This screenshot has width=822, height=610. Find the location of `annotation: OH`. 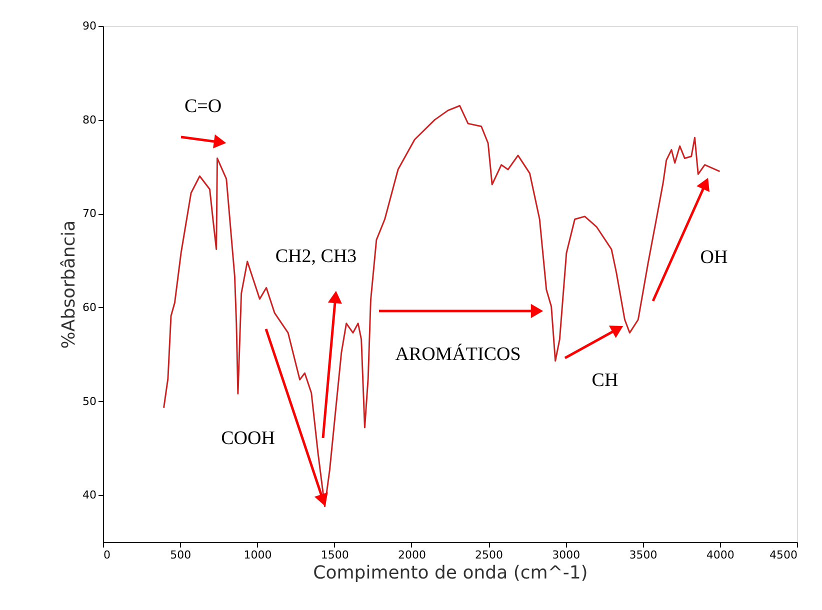

annotation: OH is located at coordinates (714, 257).